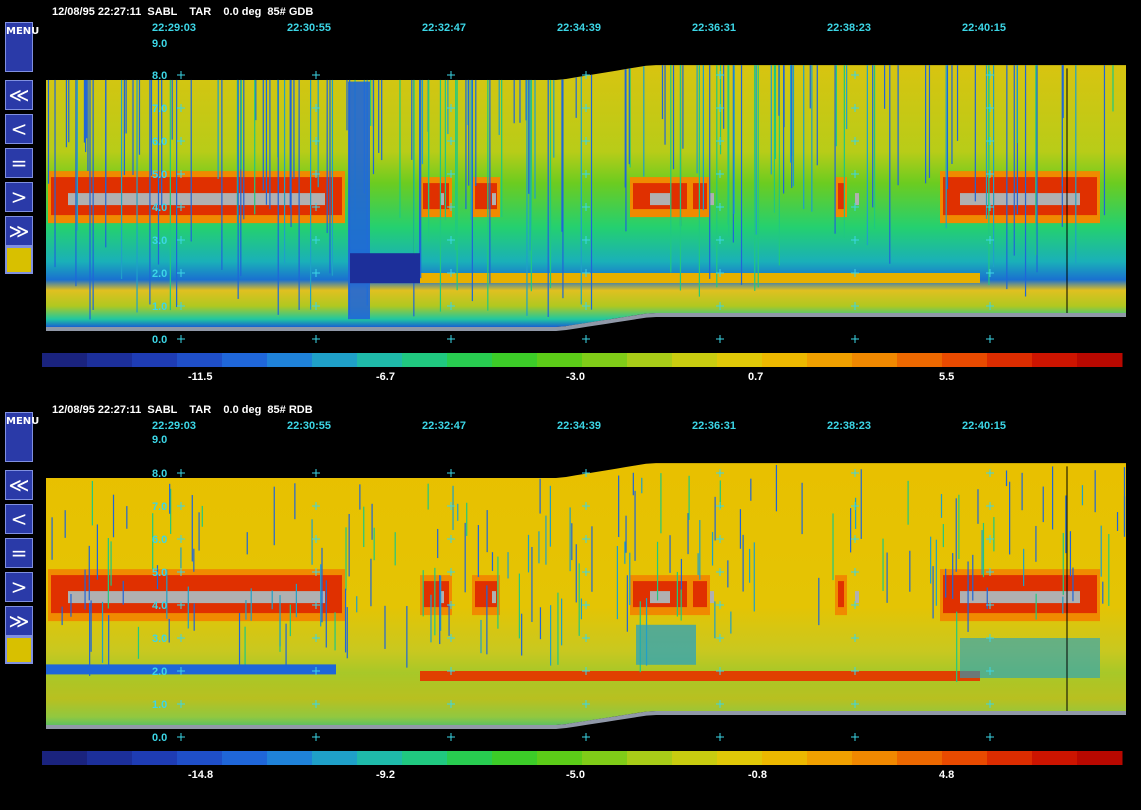  I want to click on y-tick-label: 6.0, so click(159, 540).